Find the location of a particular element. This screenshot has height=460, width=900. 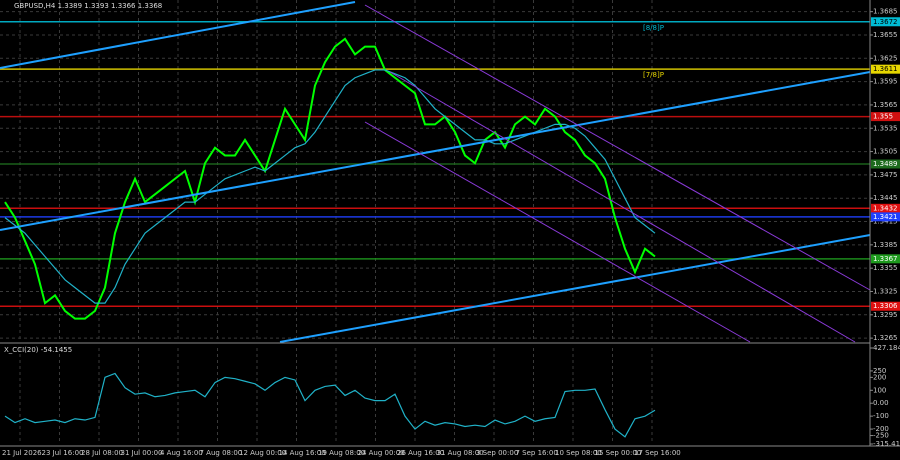

chart-title: GBPUSD,H4 1.3389 1.3393 1.3366 1.3368 is located at coordinates (88, 6).